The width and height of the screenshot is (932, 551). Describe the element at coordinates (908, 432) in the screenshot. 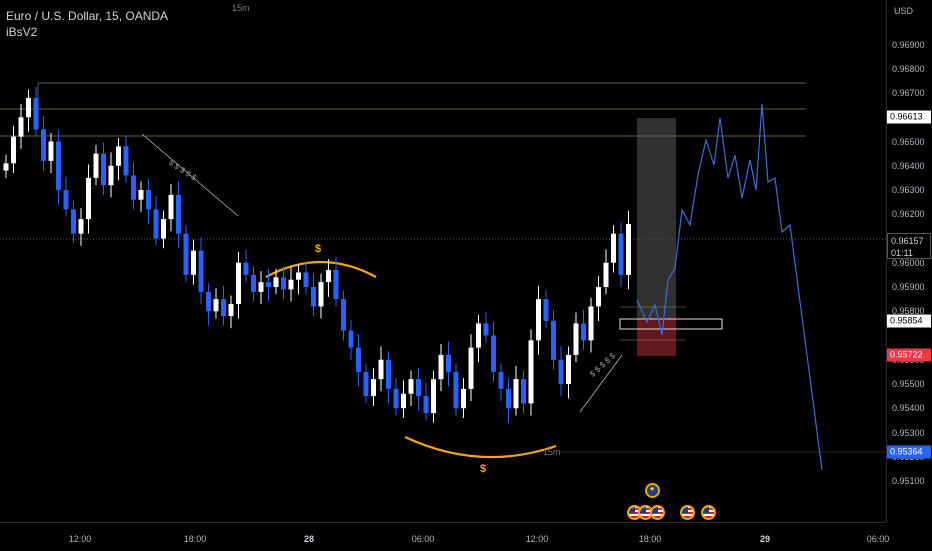

I see `price-tick-label: 0.95300` at that location.